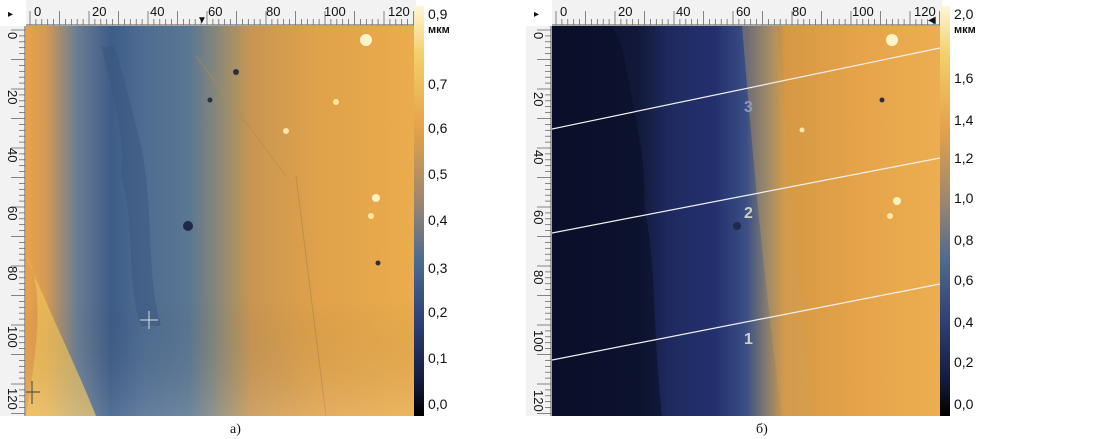  What do you see at coordinates (964, 120) in the screenshot?
I see `colorbar-label: 1,4` at bounding box center [964, 120].